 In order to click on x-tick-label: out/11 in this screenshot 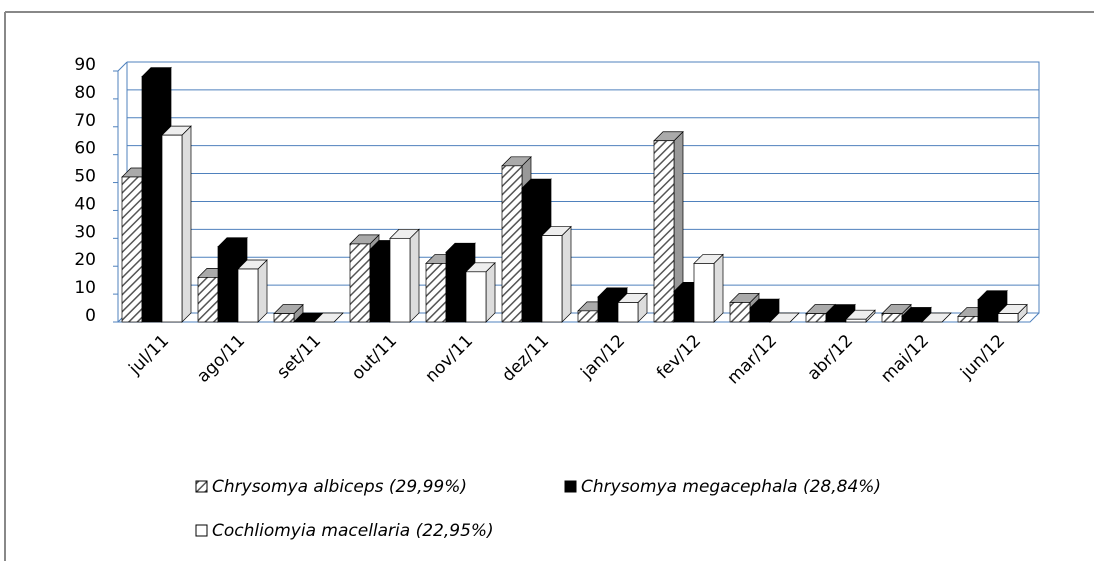, I will do `click(374, 357)`.